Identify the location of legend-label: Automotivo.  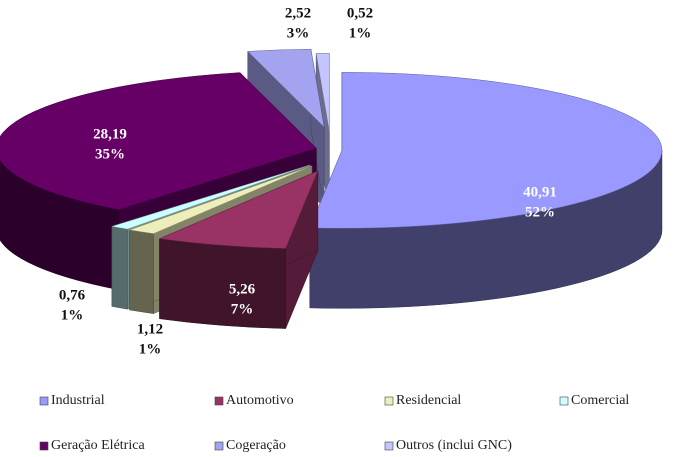
(260, 400).